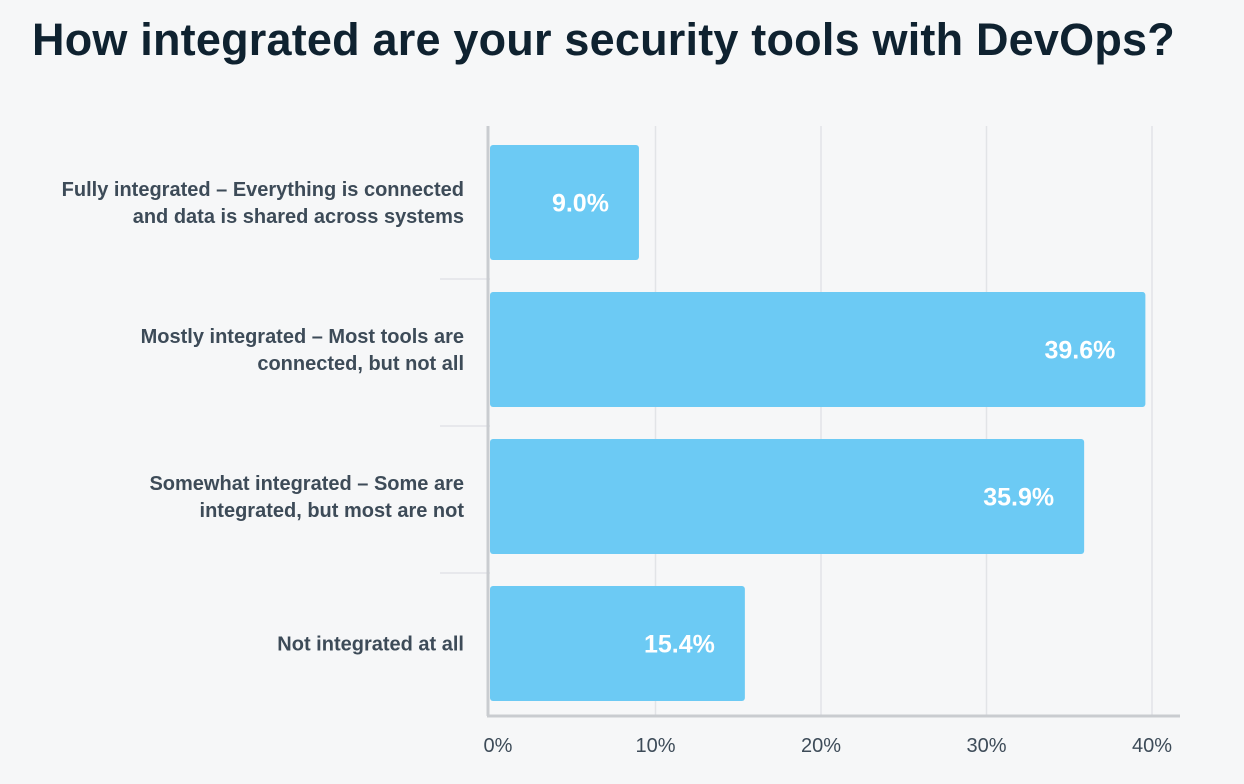 The height and width of the screenshot is (784, 1244). I want to click on row-separators, so click(465, 426).